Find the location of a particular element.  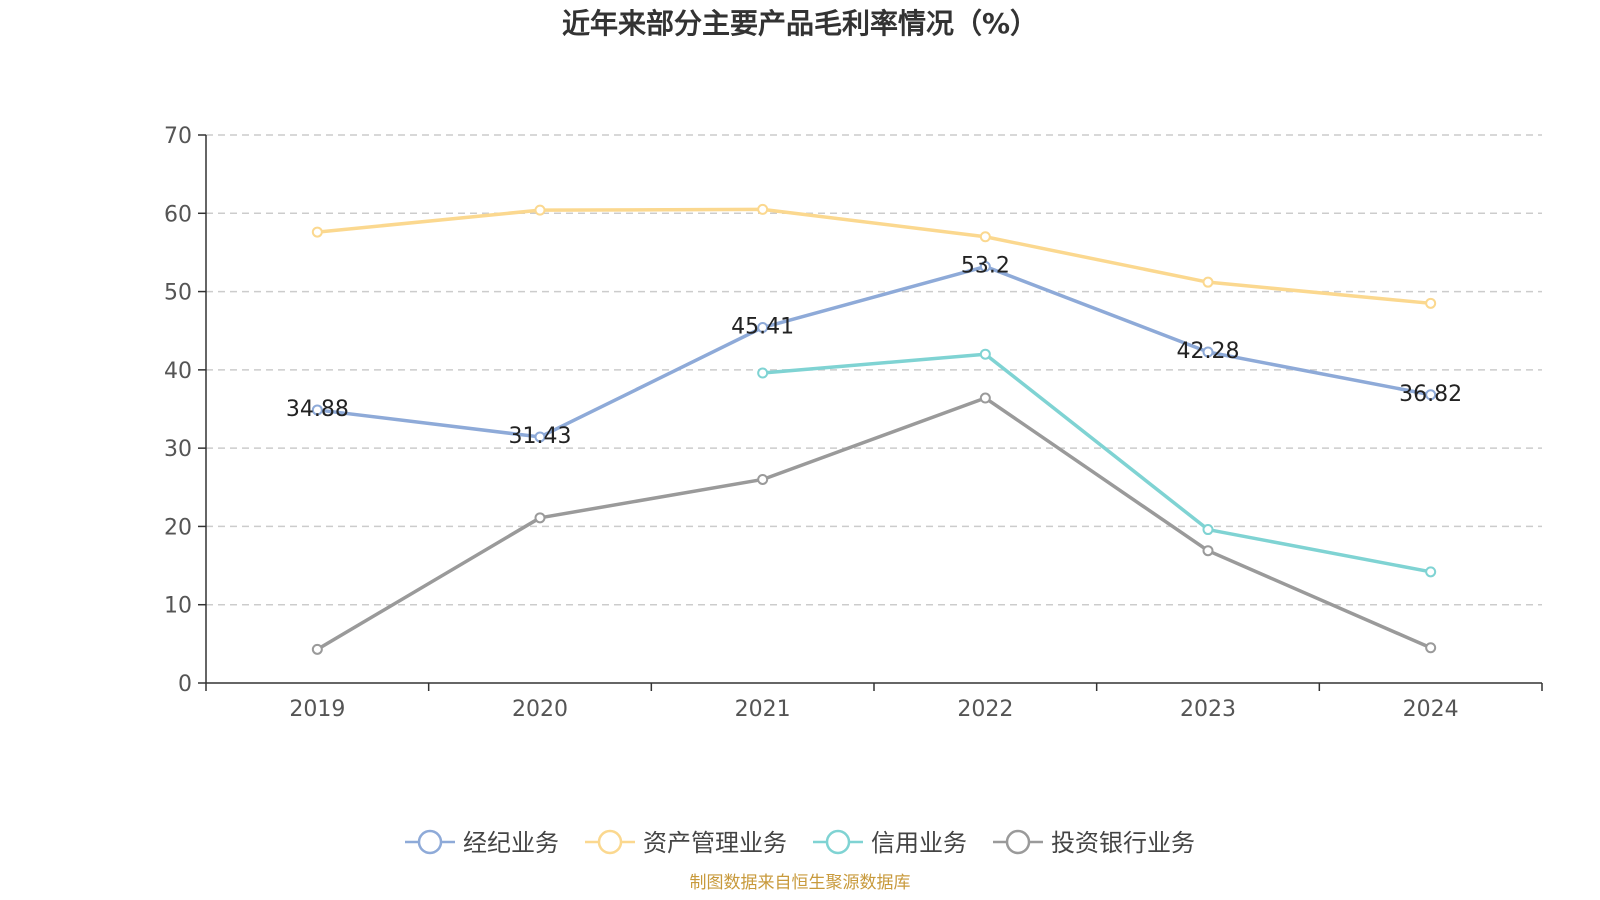

y-tick-label: 70 is located at coordinates (178, 136).